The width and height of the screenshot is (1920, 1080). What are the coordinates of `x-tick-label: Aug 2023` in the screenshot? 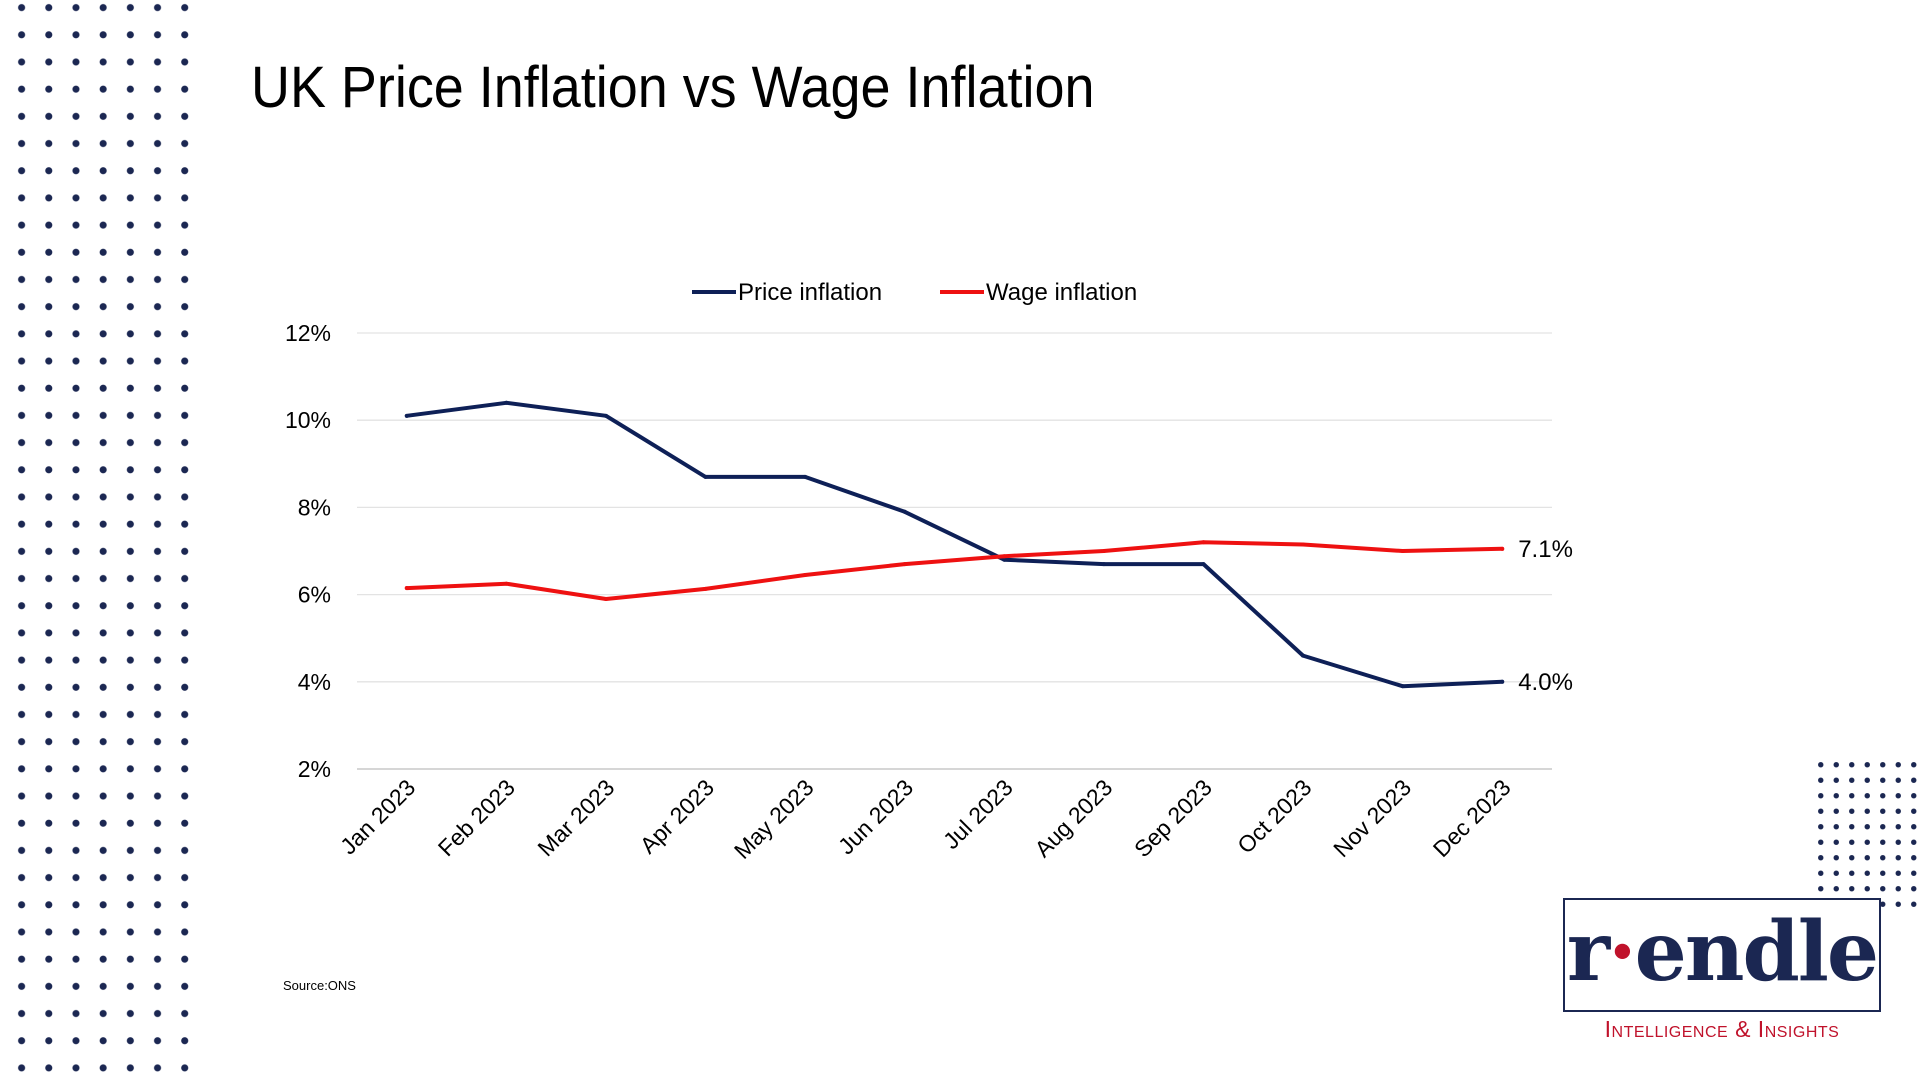 It's located at (1073, 818).